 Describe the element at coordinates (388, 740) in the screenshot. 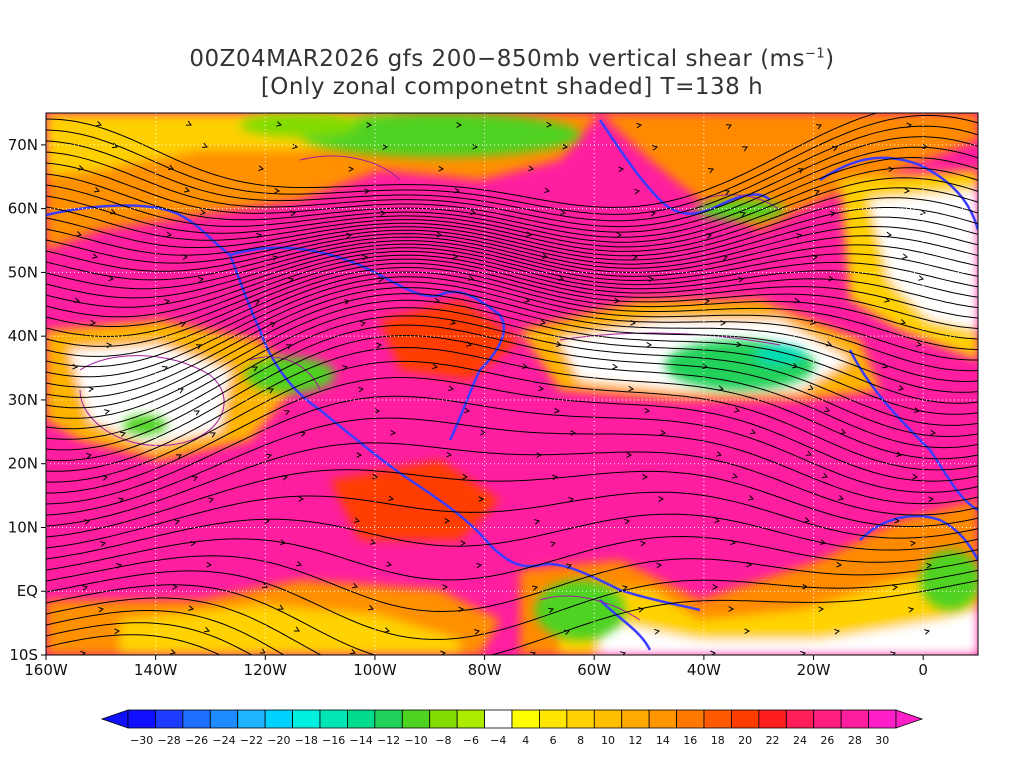

I see `colorbar-label: −12` at that location.